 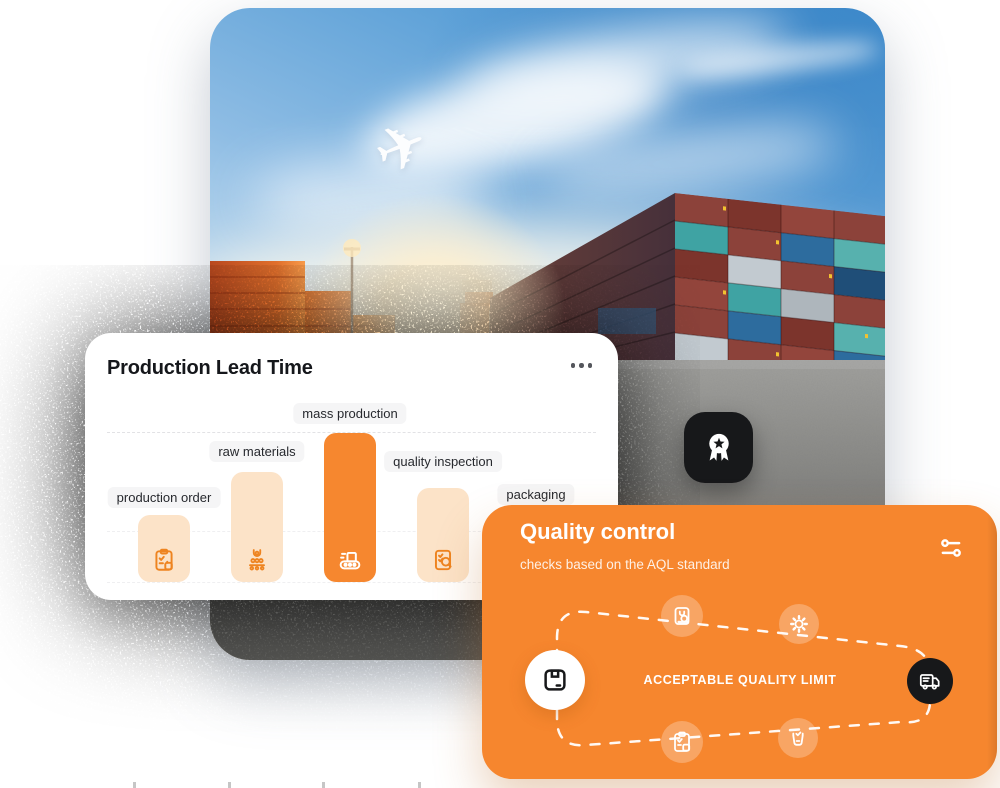 What do you see at coordinates (536, 494) in the screenshot?
I see `bar-label: packaging` at bounding box center [536, 494].